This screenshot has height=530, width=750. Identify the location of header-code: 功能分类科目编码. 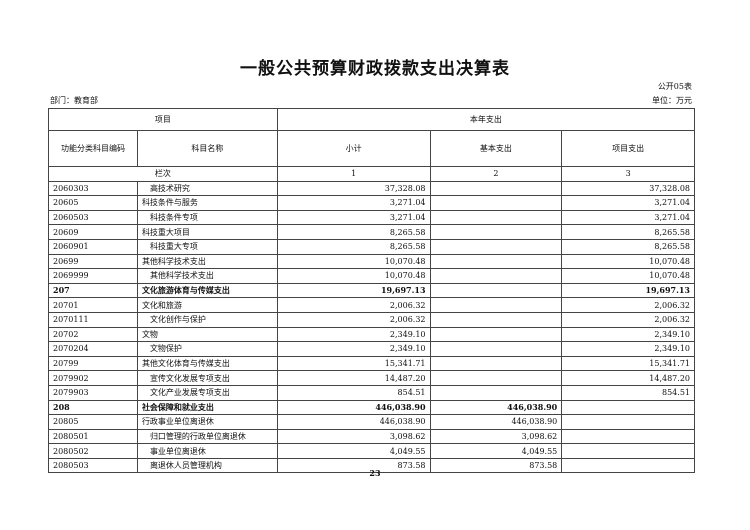
(93, 148).